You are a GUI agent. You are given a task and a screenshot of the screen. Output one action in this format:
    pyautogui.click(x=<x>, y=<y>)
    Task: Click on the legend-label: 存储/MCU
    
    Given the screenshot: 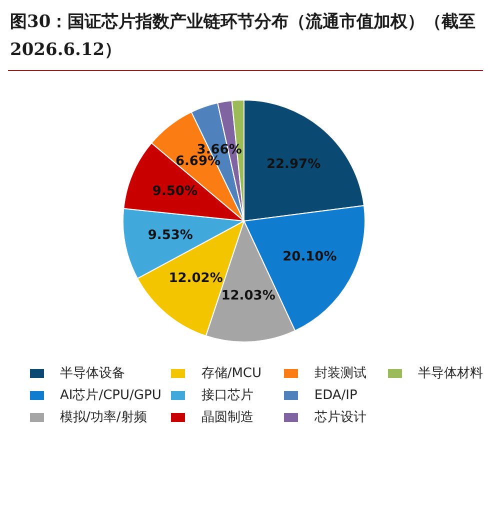 What is the action you would take?
    pyautogui.click(x=231, y=373)
    